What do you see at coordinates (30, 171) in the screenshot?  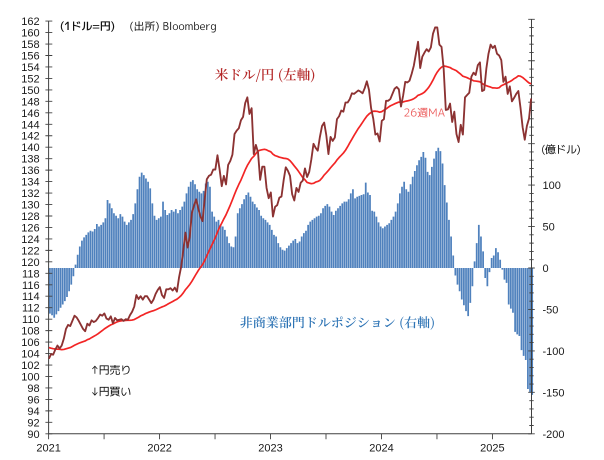 I see `svg-text: 136` at bounding box center [30, 171].